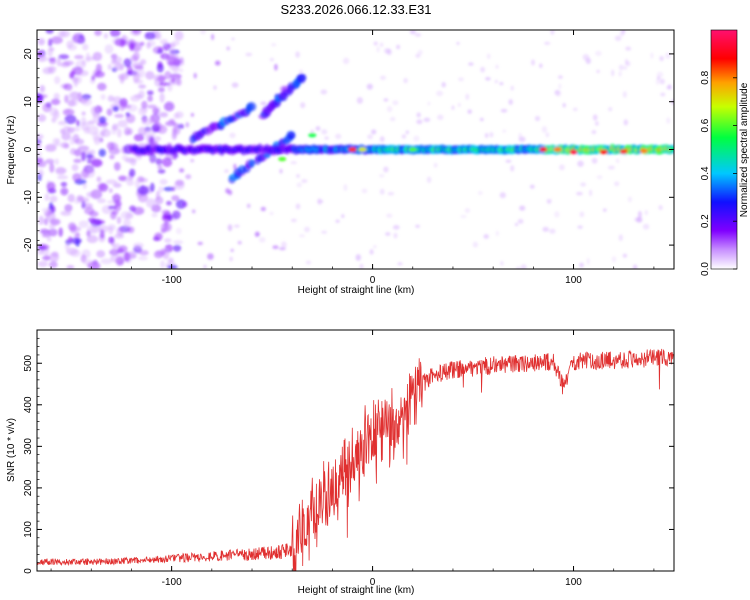 Image resolution: width=750 pixels, height=600 pixels. I want to click on x-tick-label: 100, so click(573, 280).